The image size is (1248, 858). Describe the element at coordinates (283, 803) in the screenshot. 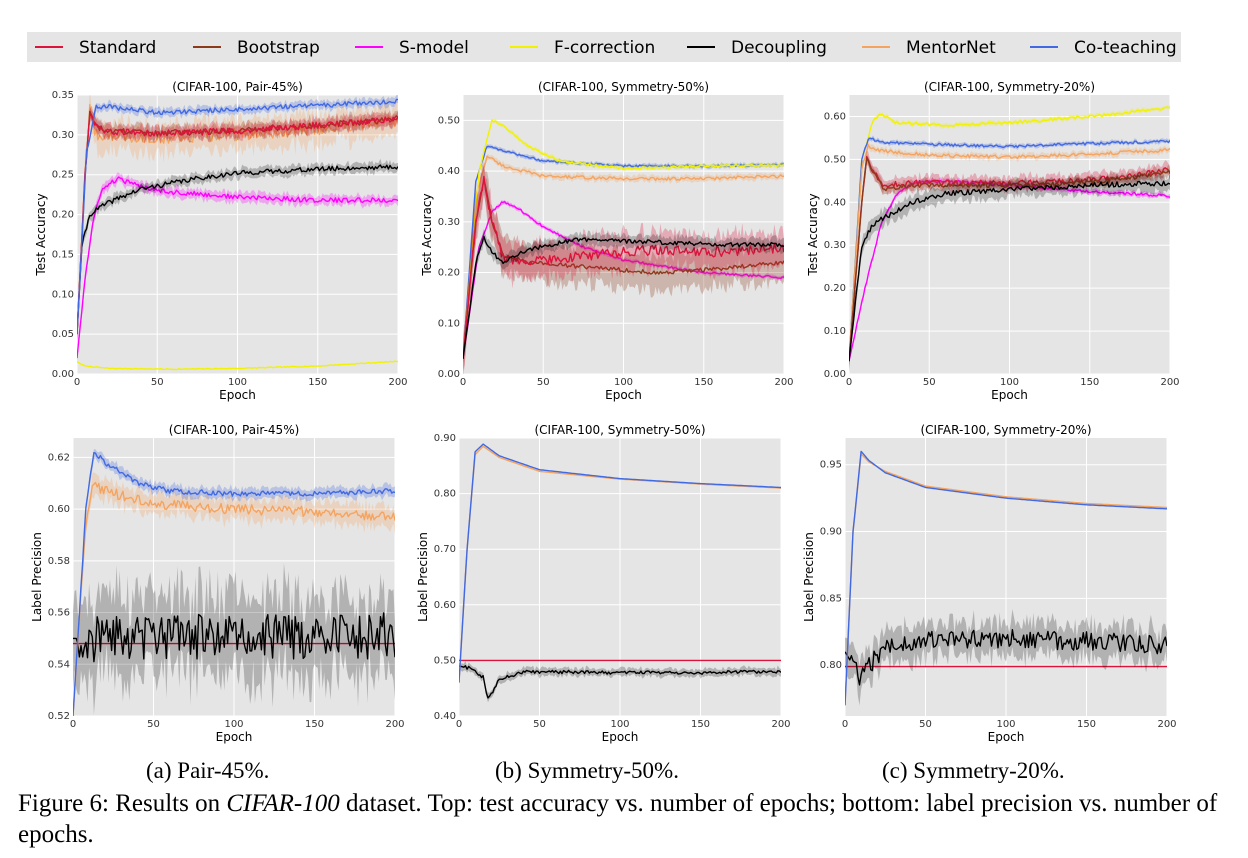

I see `caption-dataset: CIFAR-100` at that location.